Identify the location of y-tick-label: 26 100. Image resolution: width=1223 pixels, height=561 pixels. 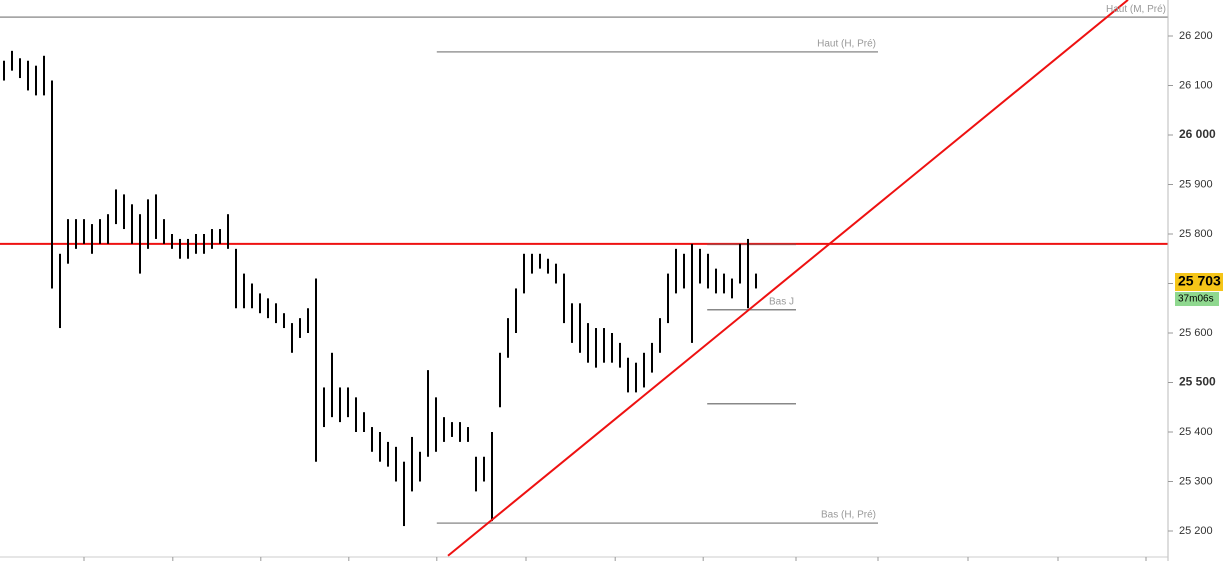
(1196, 85).